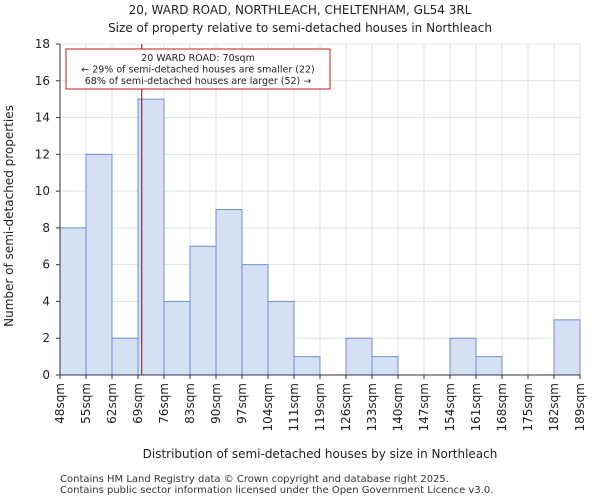 The image size is (600, 500). Describe the element at coordinates (372, 407) in the screenshot. I see `x-tick-label: 133sqm` at that location.